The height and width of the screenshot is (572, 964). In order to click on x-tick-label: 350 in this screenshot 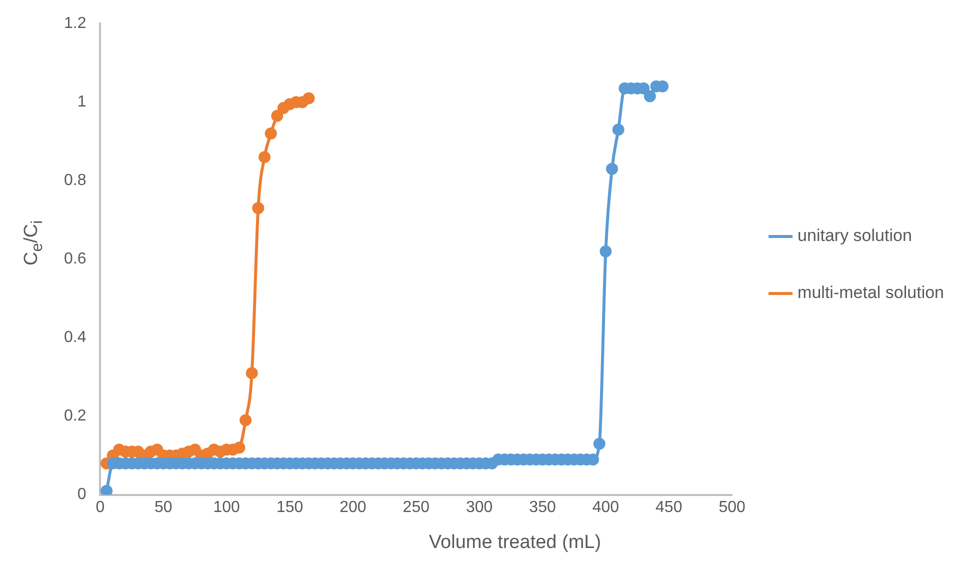, I will do `click(542, 507)`.